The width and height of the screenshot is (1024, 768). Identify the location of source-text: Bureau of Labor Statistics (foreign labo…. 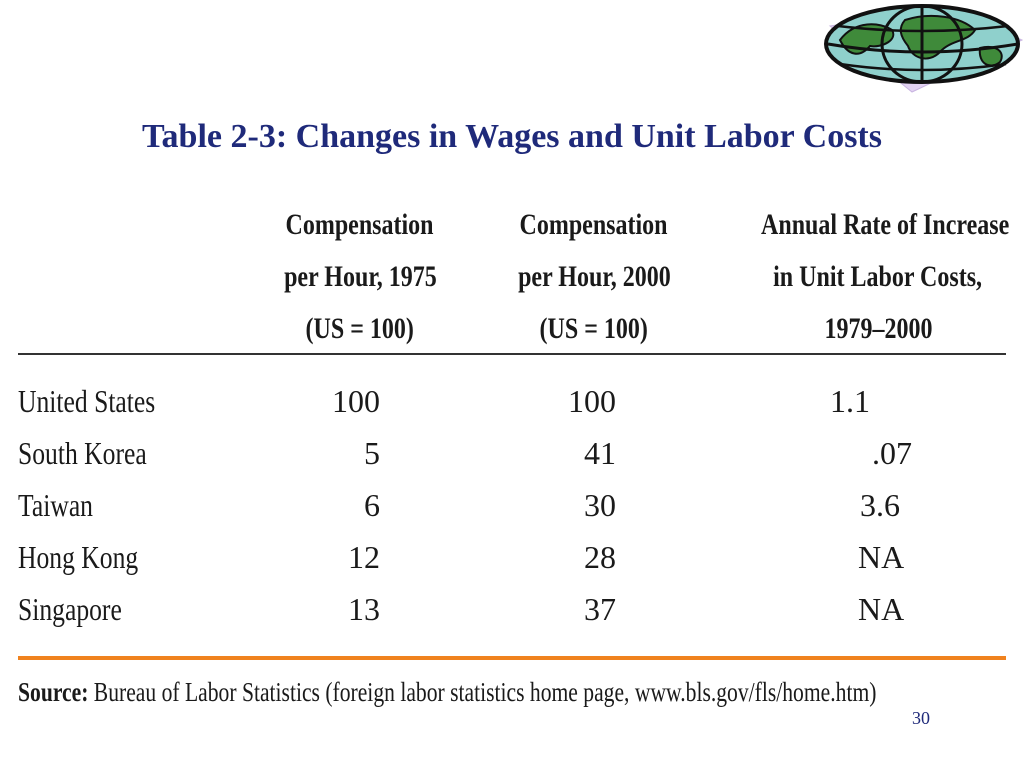
(485, 692).